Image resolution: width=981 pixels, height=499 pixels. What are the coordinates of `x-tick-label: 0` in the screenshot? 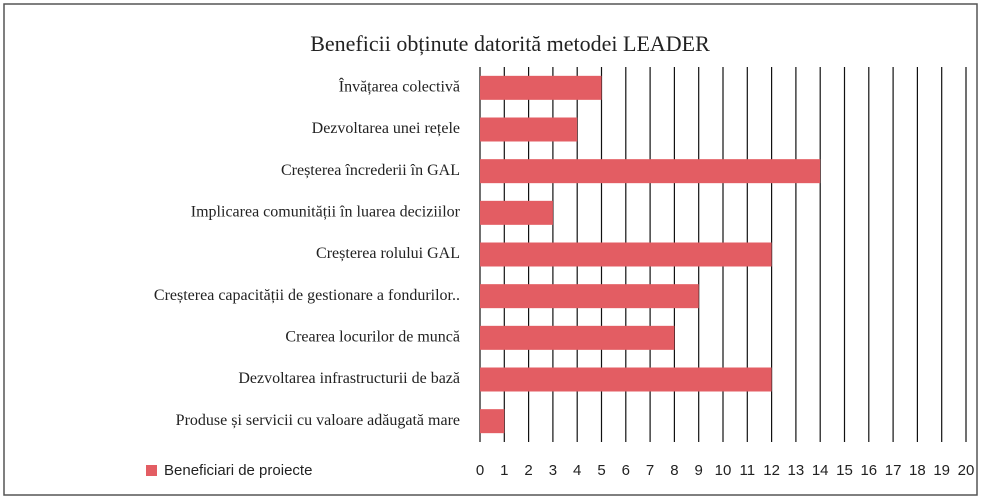 It's located at (480, 470).